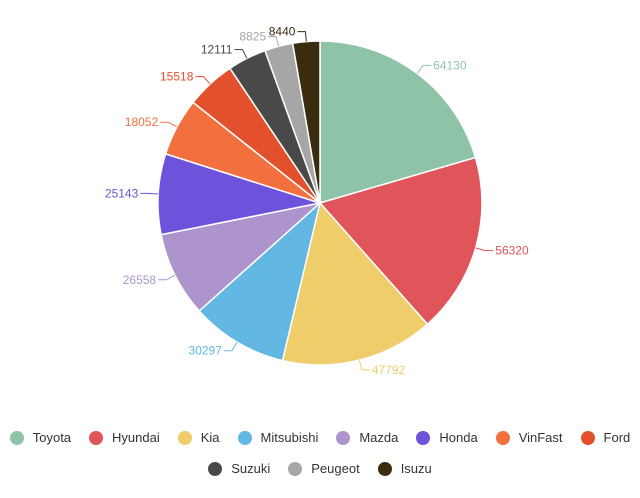 This screenshot has height=498, width=640. What do you see at coordinates (210, 437) in the screenshot?
I see `legend-label: Kia` at bounding box center [210, 437].